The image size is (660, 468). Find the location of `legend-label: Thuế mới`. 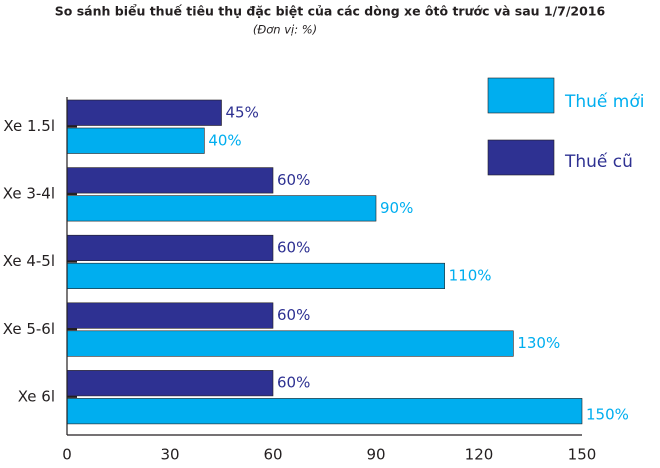

legend-label: Thuế mới is located at coordinates (604, 101).